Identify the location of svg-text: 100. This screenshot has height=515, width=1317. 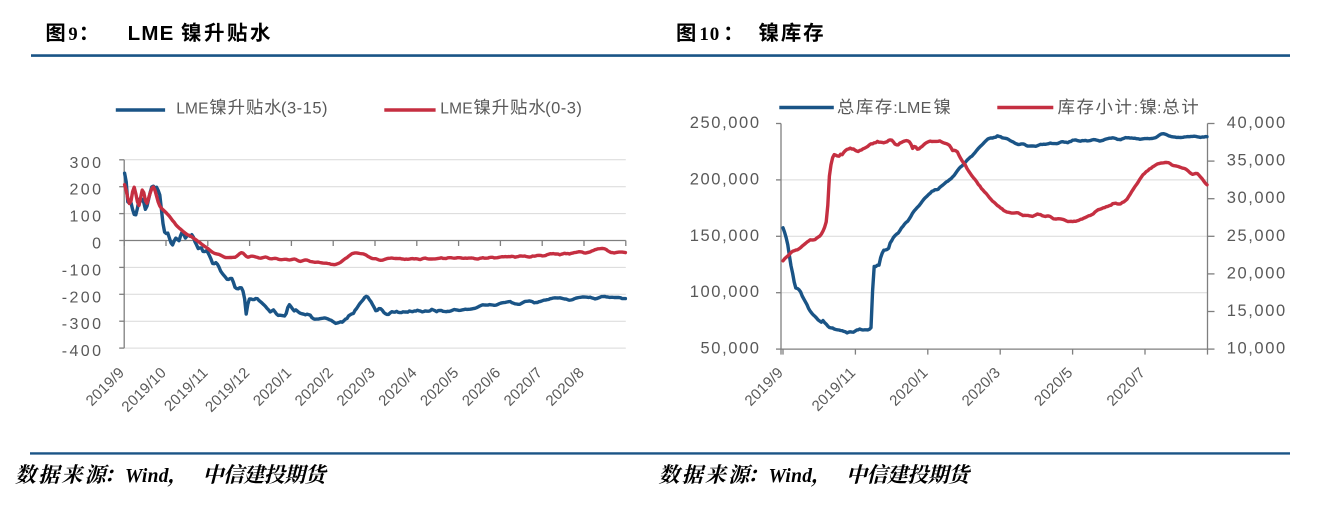
(86, 217).